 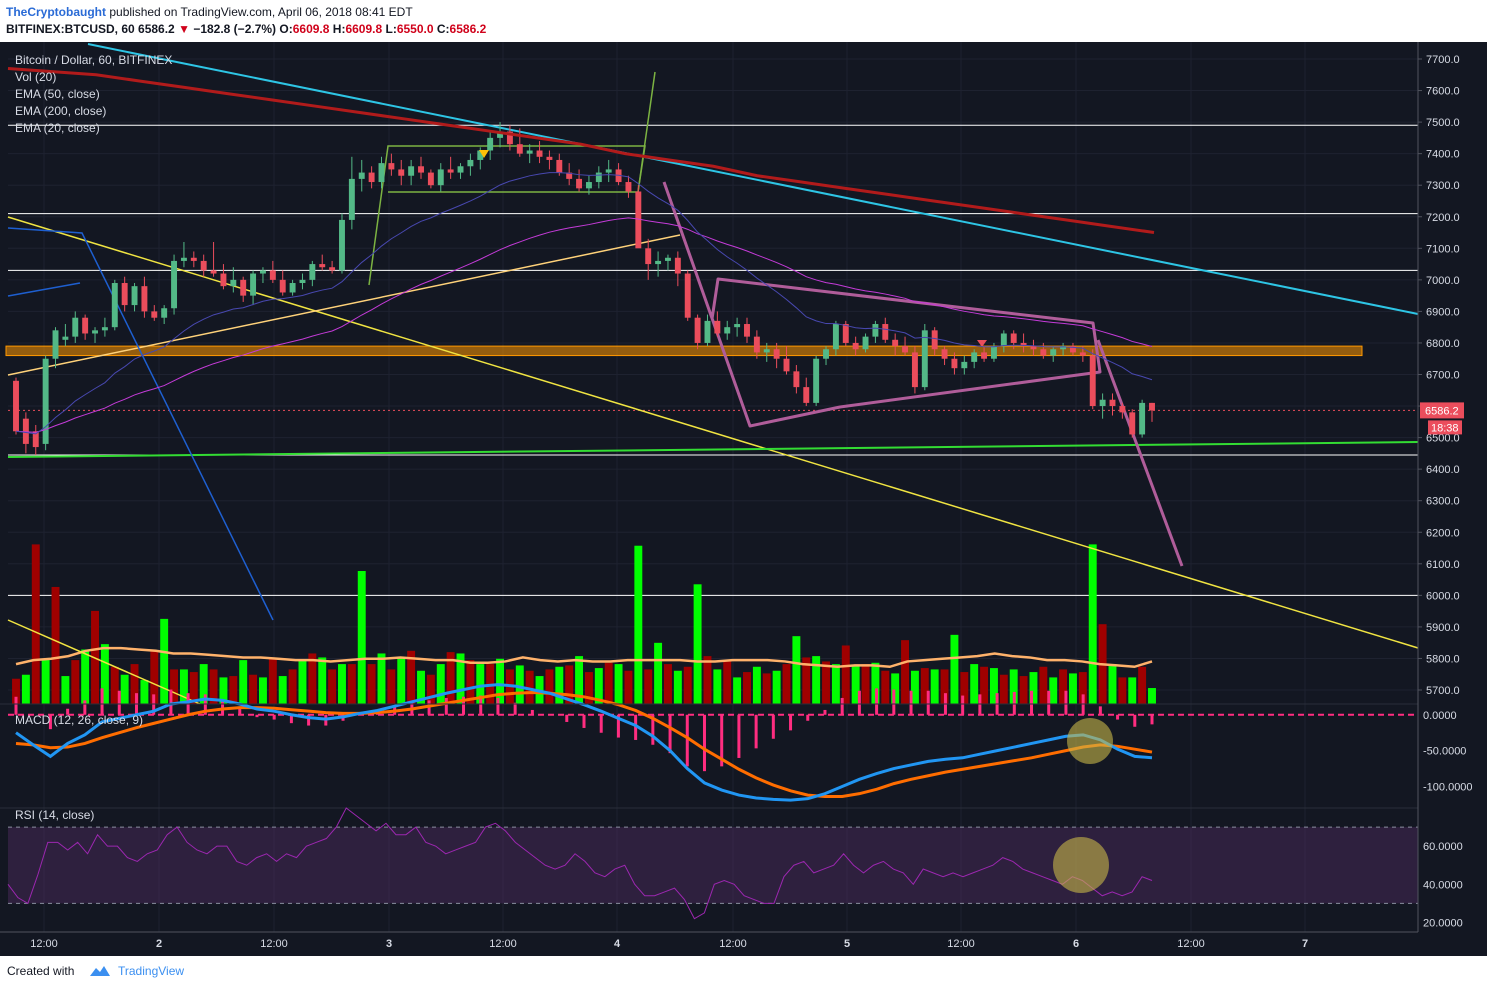 I want to click on legend-ema200: EMA (200, close), so click(x=61, y=111).